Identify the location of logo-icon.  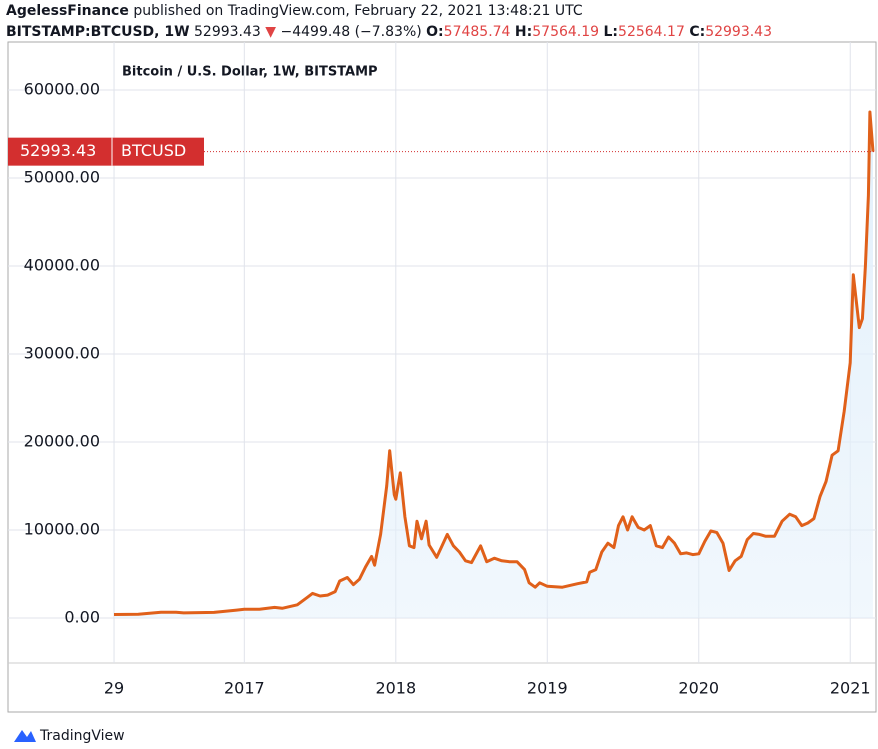
(25, 736).